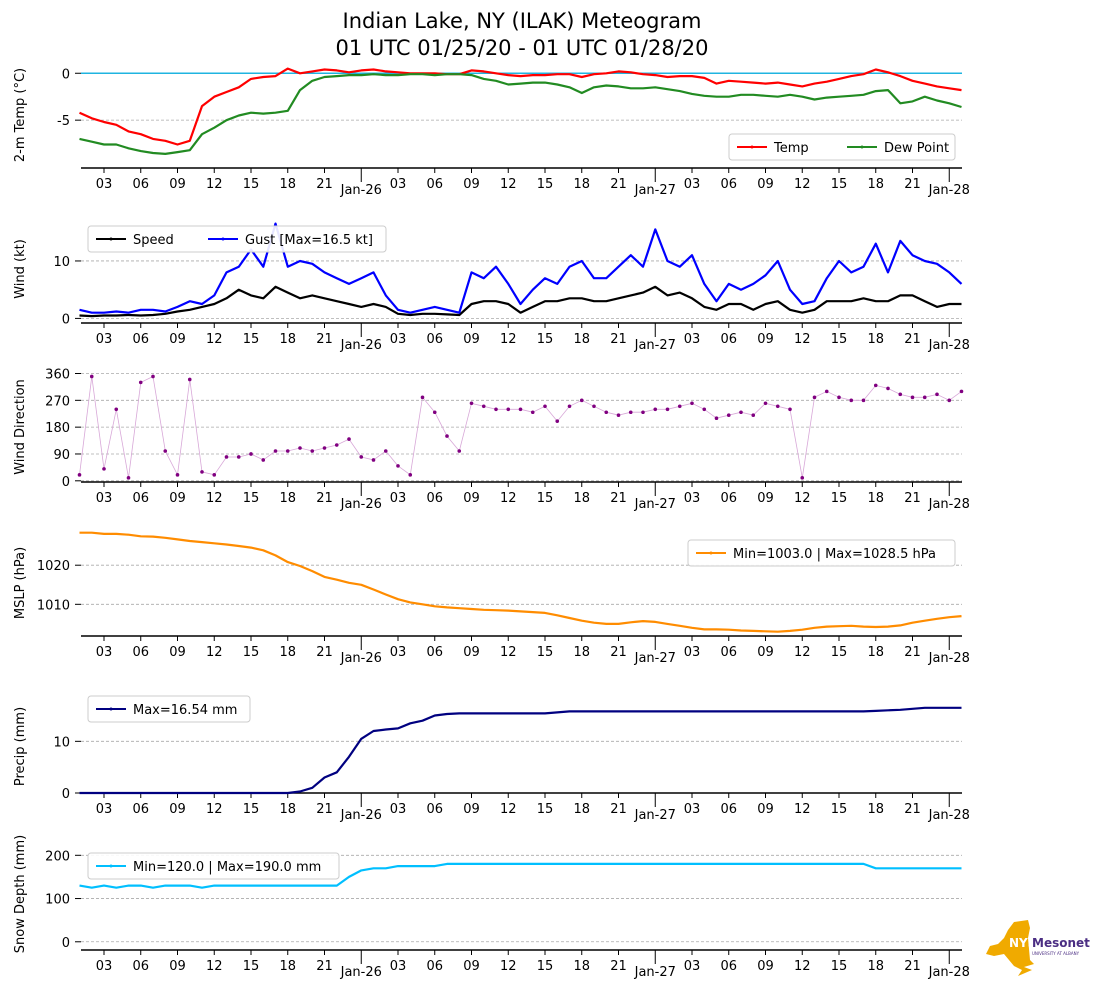 This screenshot has height=1001, width=1094. Describe the element at coordinates (1061, 943) in the screenshot. I see `logo-mesonet-text: Mesonet` at that location.